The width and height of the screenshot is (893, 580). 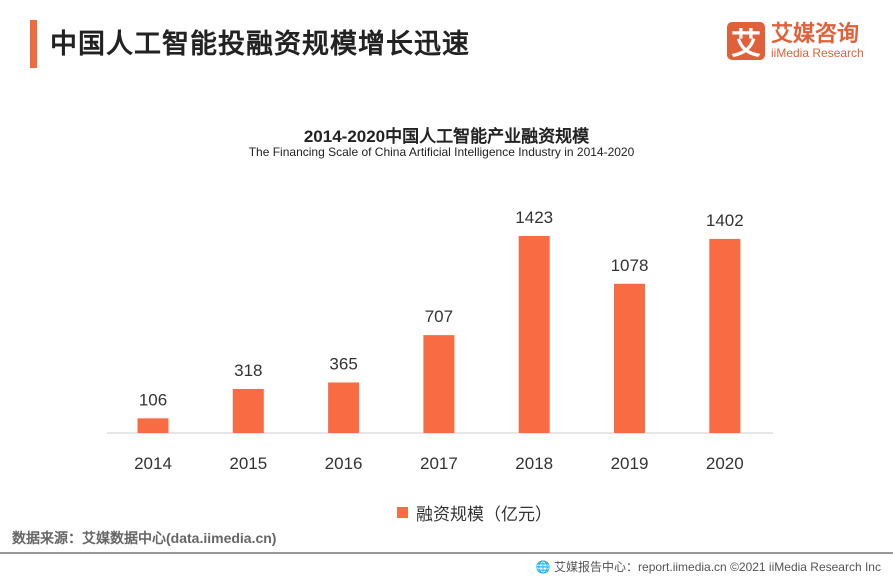 What do you see at coordinates (248, 463) in the screenshot?
I see `x-tick-label: 2015` at bounding box center [248, 463].